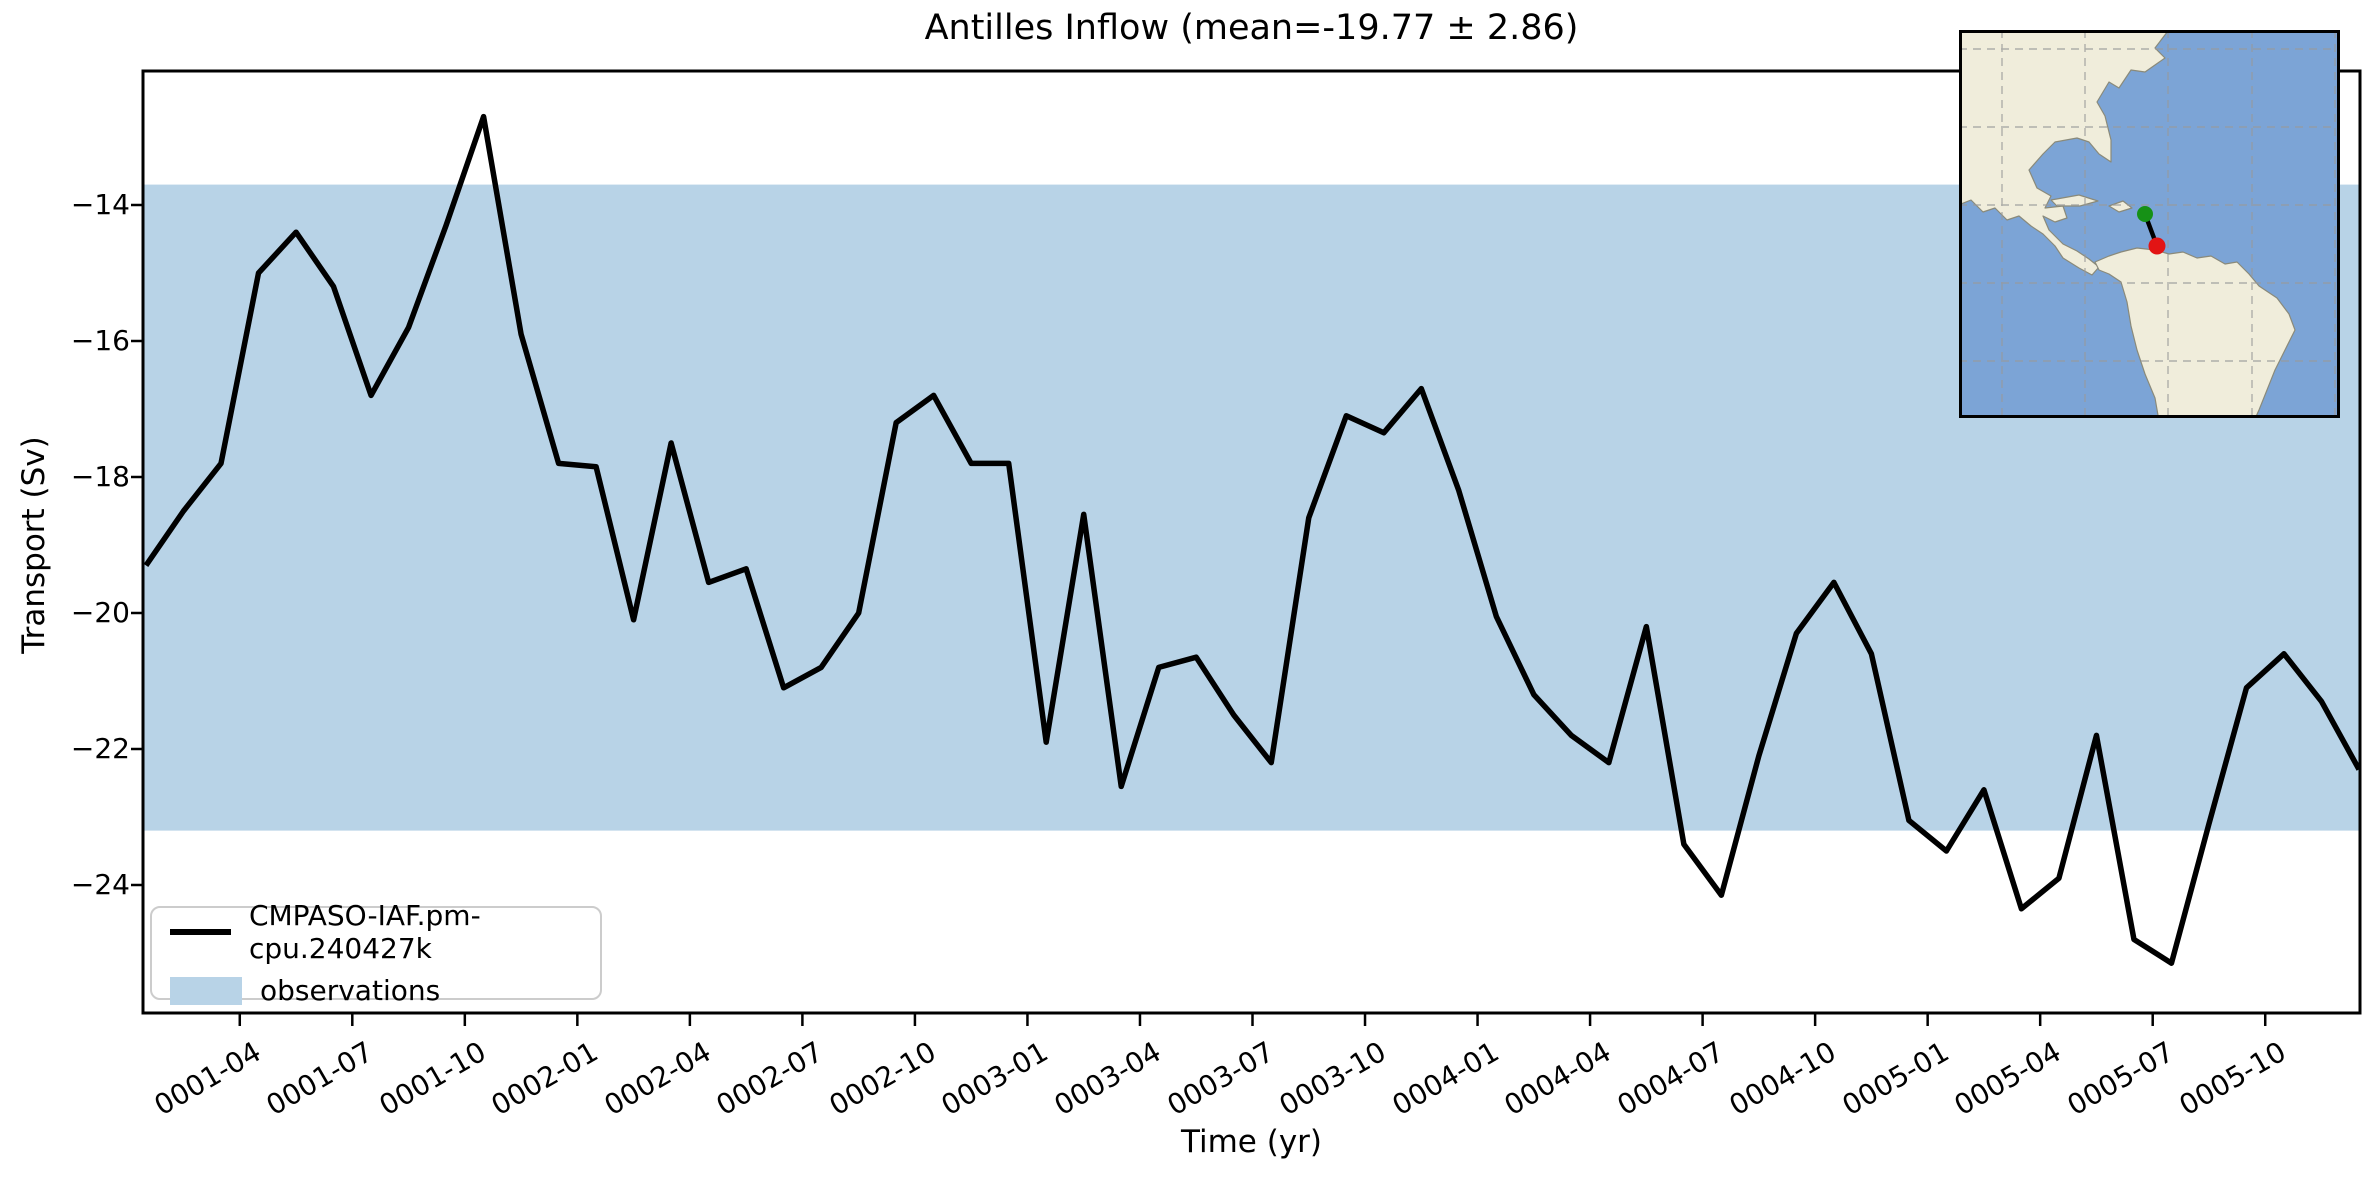 This screenshot has width=2379, height=1180. I want to click on legend: CMPASO-IAF.pm-cpu.240427k observations, so click(376, 953).